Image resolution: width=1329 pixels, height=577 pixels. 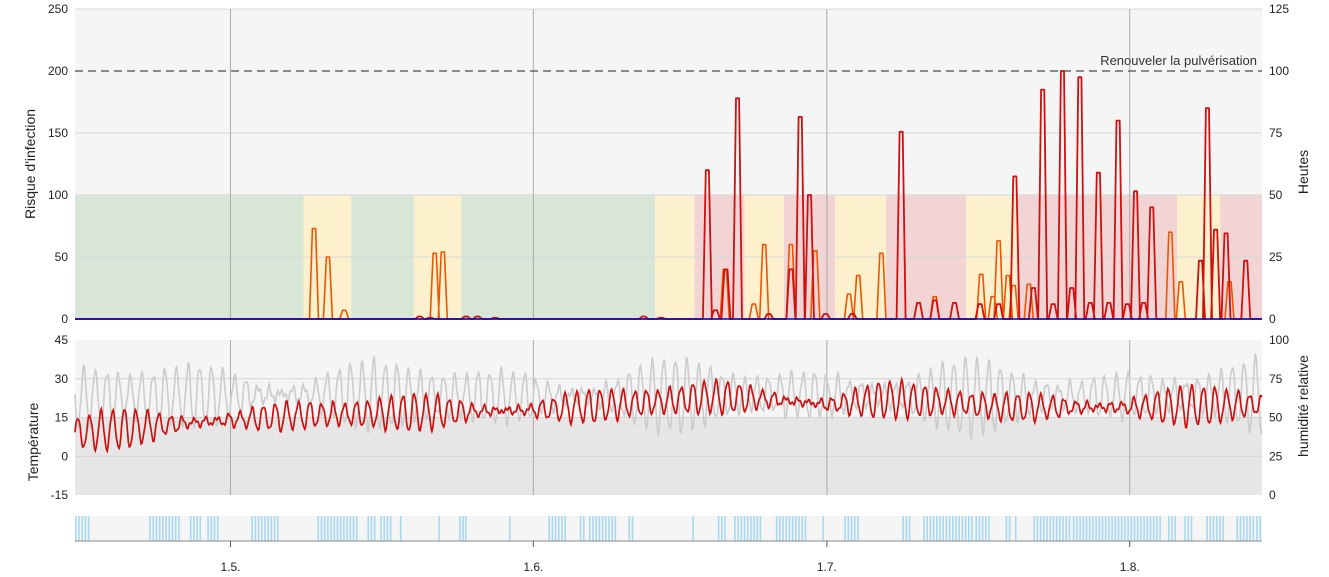 I want to click on plot-background, so click(x=668, y=528).